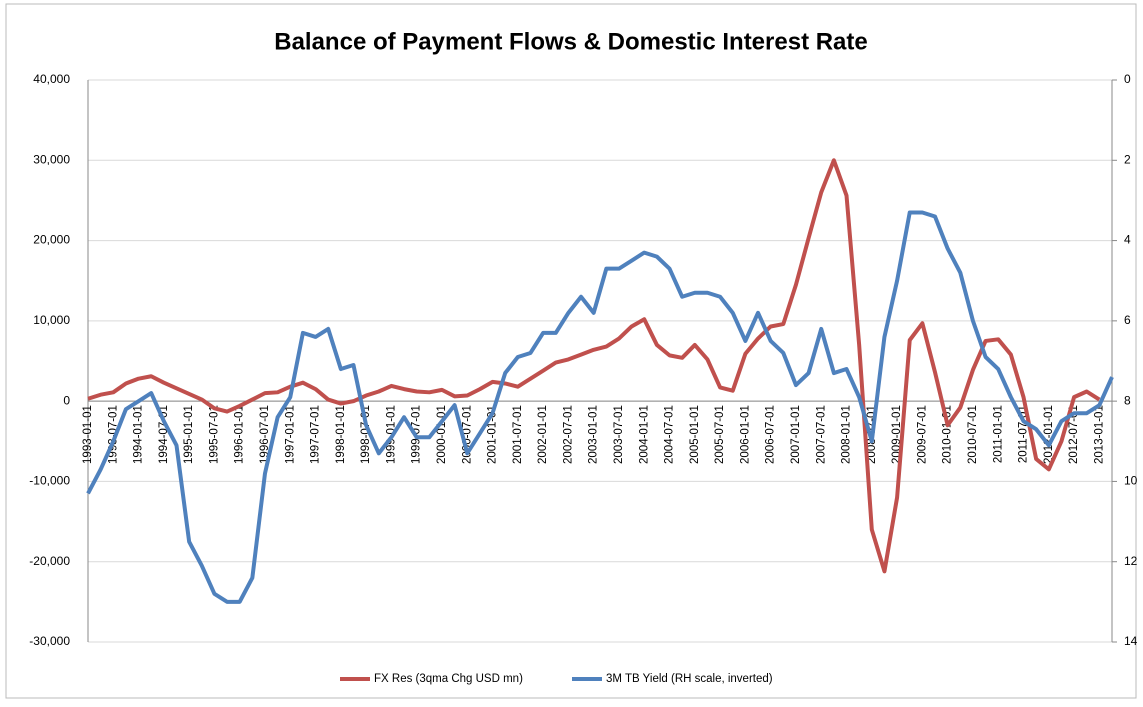  Describe the element at coordinates (1131, 641) in the screenshot. I see `y2-tick-label: 14` at that location.